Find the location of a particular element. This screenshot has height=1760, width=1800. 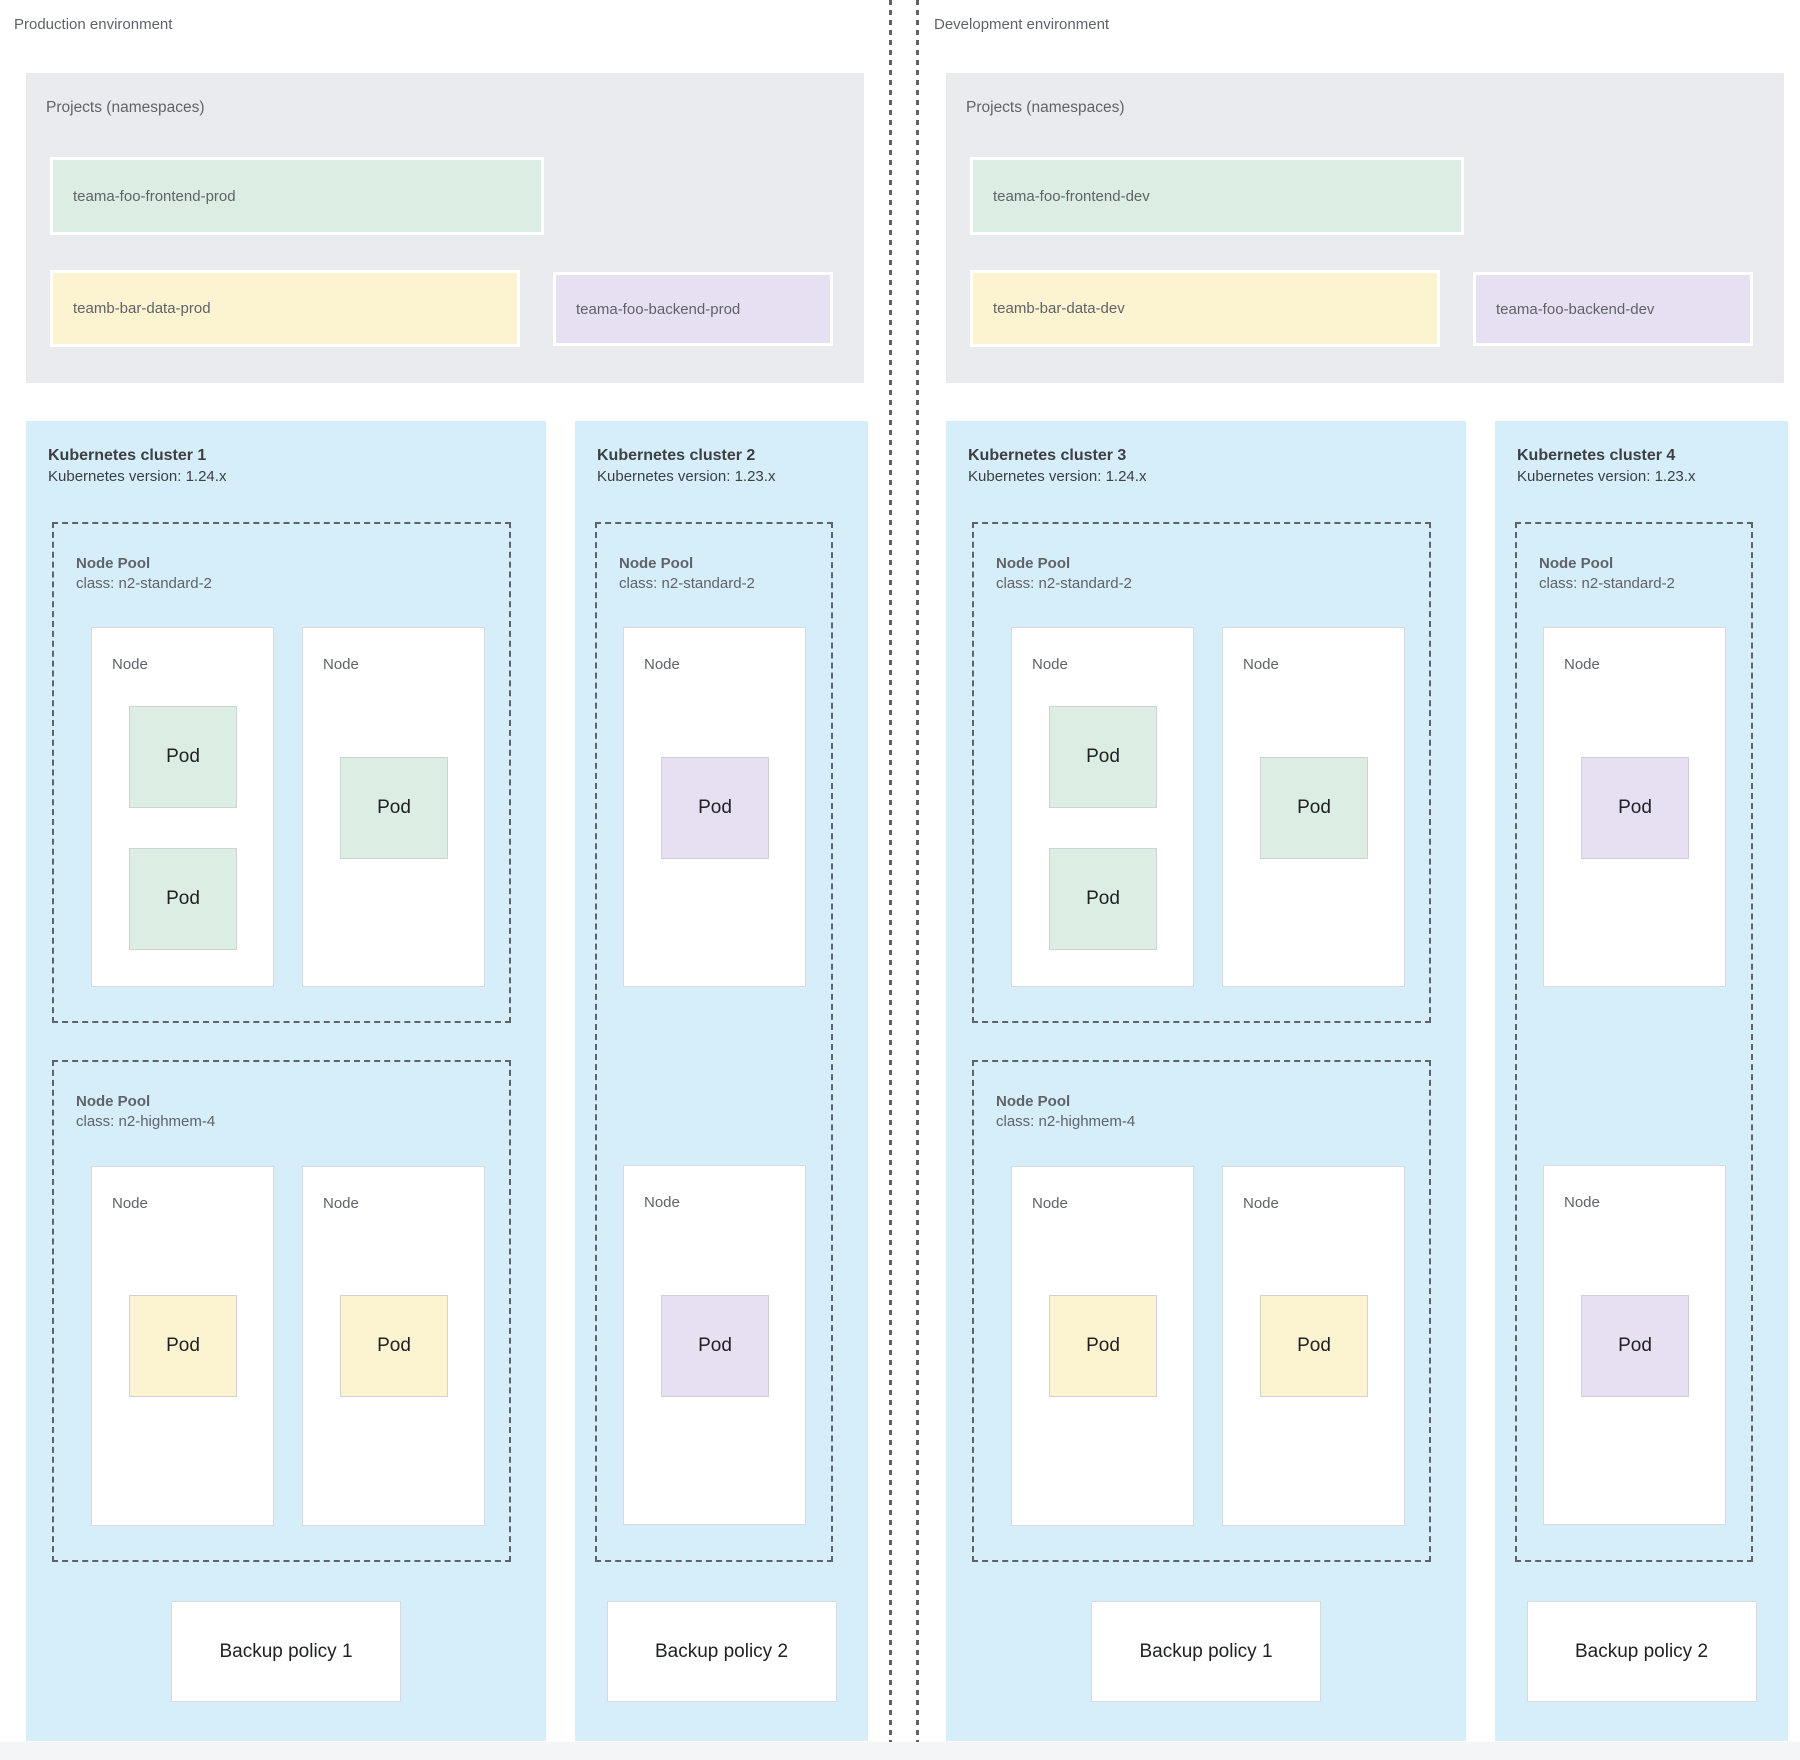

cluster-title: Kubernetes cluster 4 is located at coordinates (1596, 455).